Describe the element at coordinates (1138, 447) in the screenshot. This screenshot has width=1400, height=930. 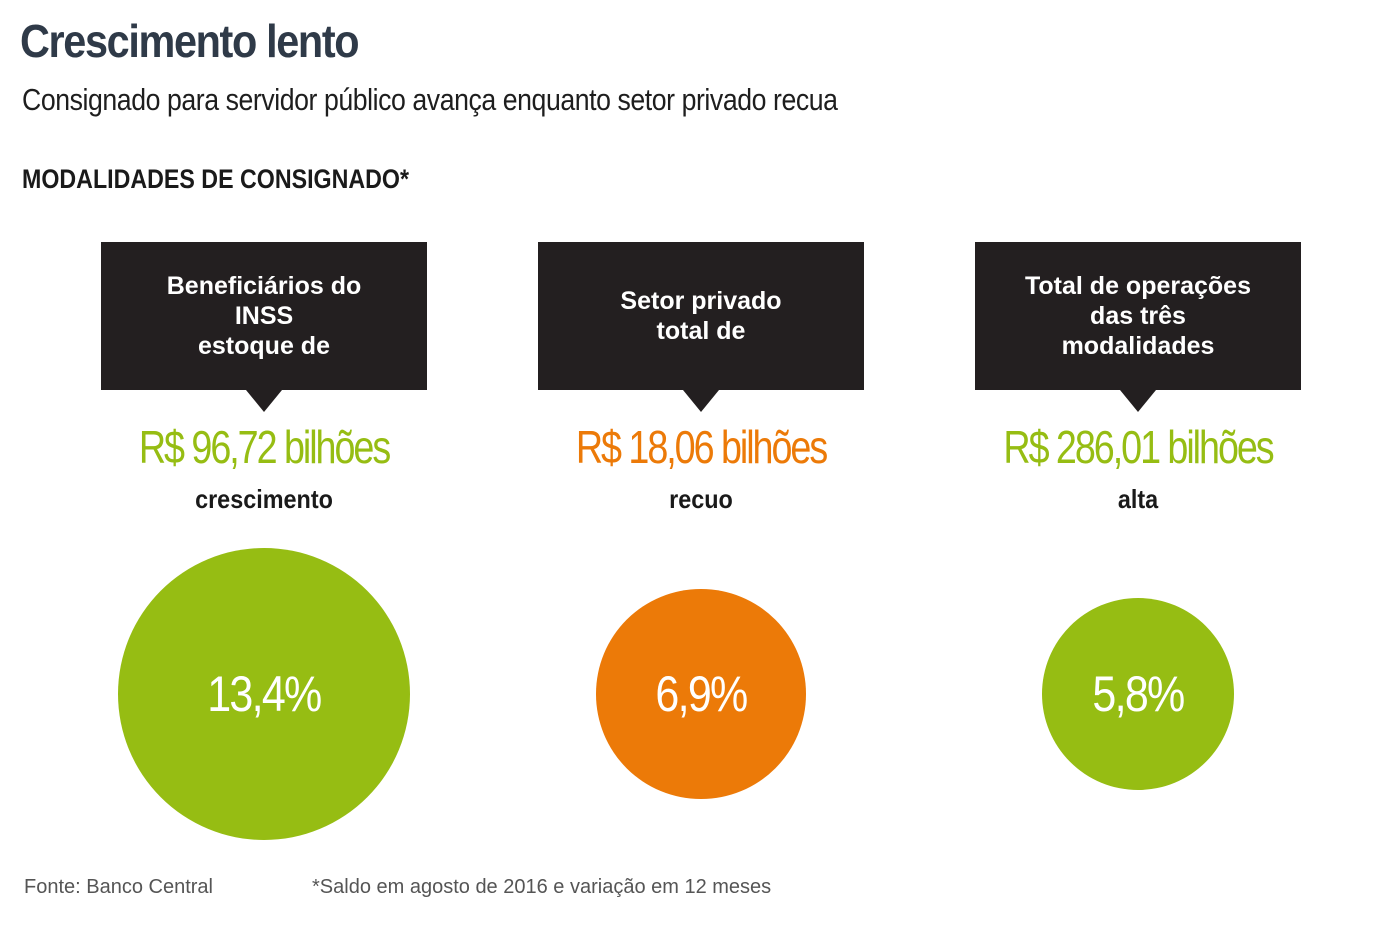
I see `amount-value: R$ 286,01 bilhões` at that location.